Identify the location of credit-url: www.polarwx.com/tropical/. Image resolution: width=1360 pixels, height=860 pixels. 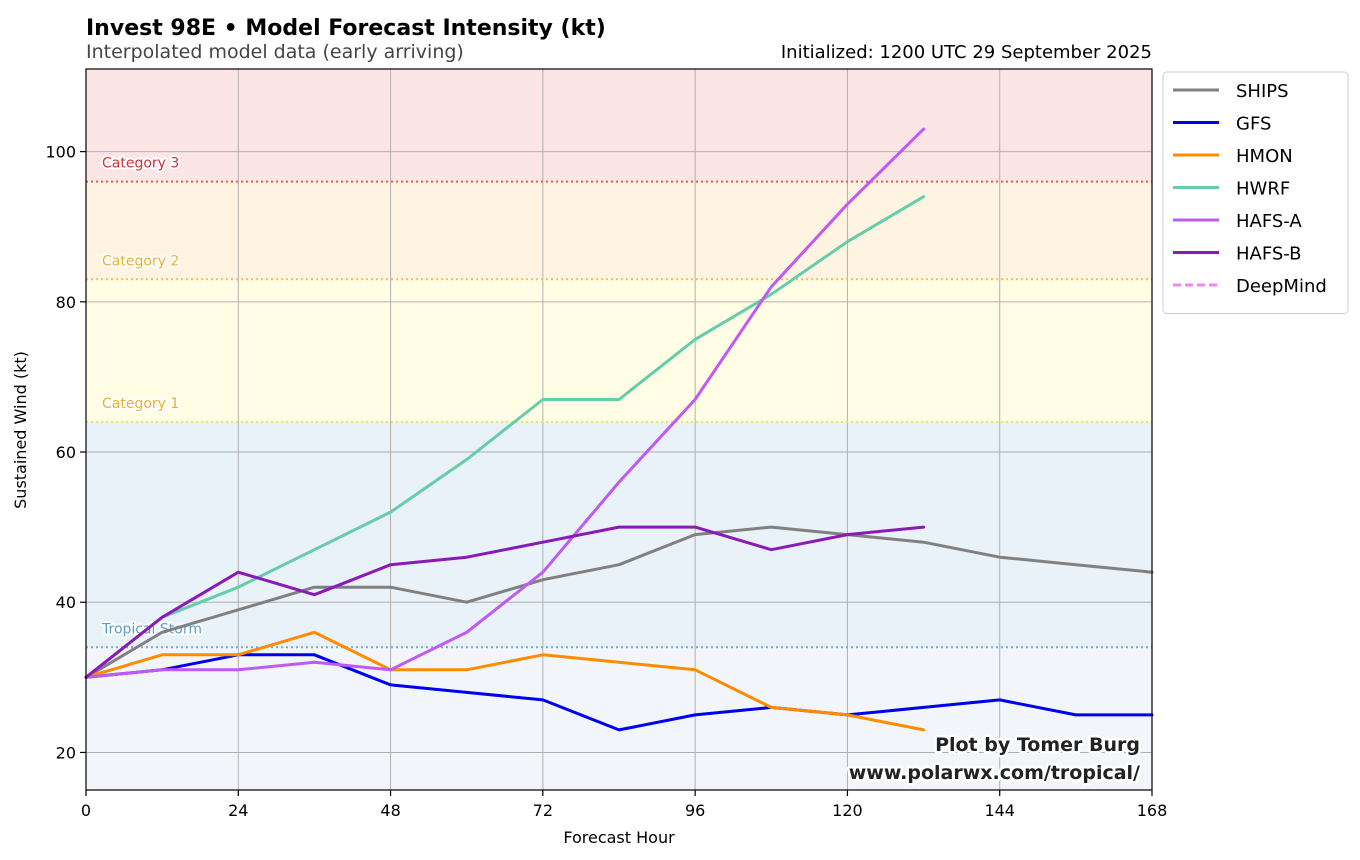
(994, 773).